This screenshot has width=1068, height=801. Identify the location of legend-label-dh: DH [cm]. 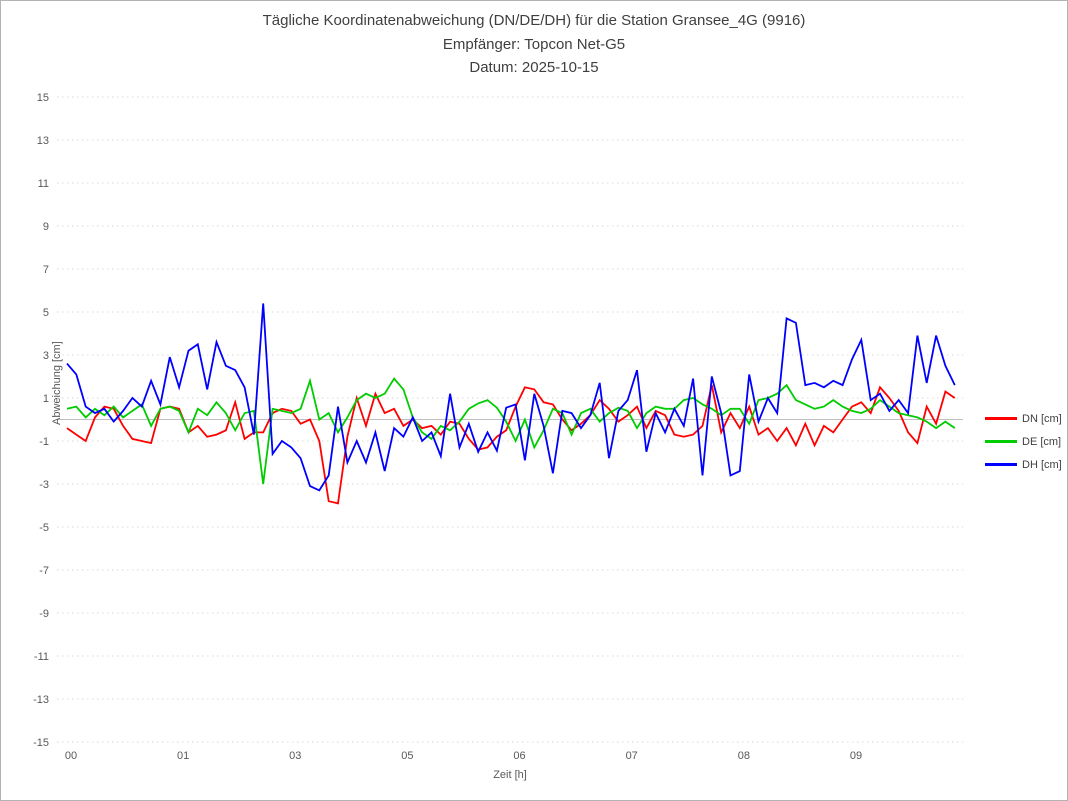
(1042, 464).